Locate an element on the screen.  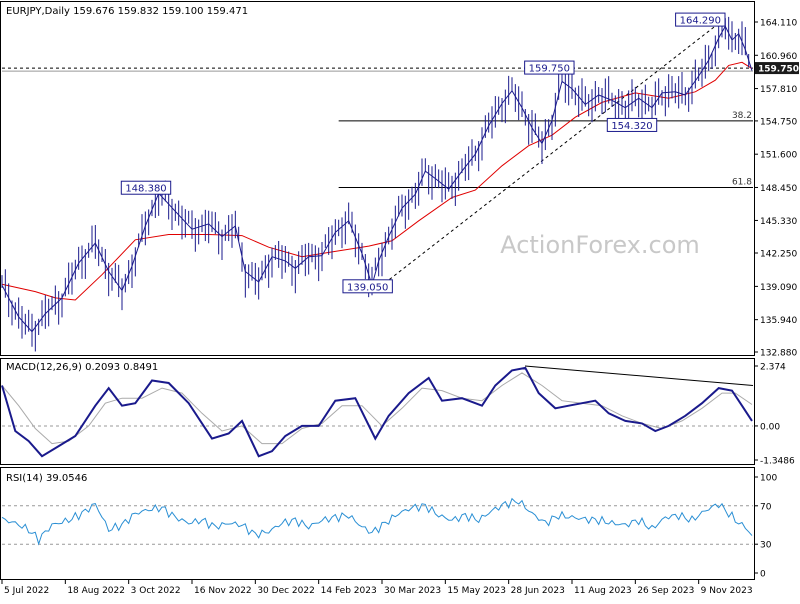
price-y-tick-label: 164.110 is located at coordinates (778, 24).